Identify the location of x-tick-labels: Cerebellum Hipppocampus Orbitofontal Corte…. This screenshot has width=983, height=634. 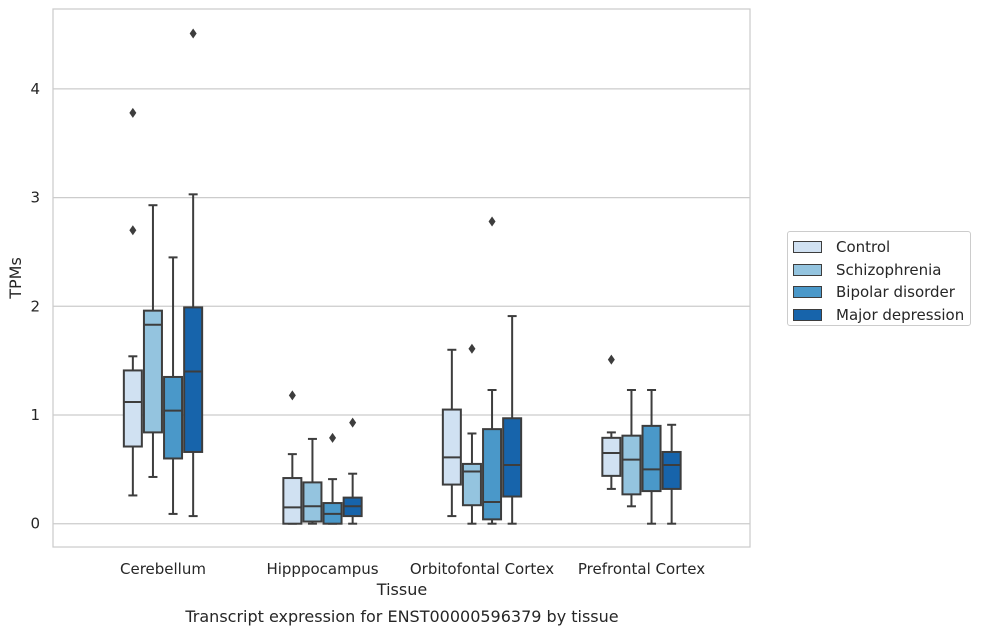
(412, 569).